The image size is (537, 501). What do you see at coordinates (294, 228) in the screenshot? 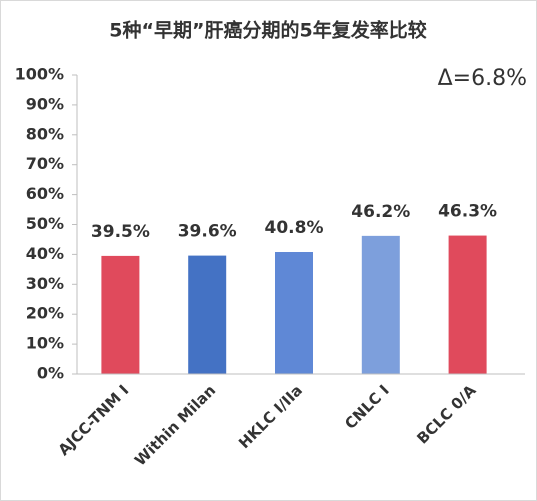
I see `value-label: 40.8%` at bounding box center [294, 228].